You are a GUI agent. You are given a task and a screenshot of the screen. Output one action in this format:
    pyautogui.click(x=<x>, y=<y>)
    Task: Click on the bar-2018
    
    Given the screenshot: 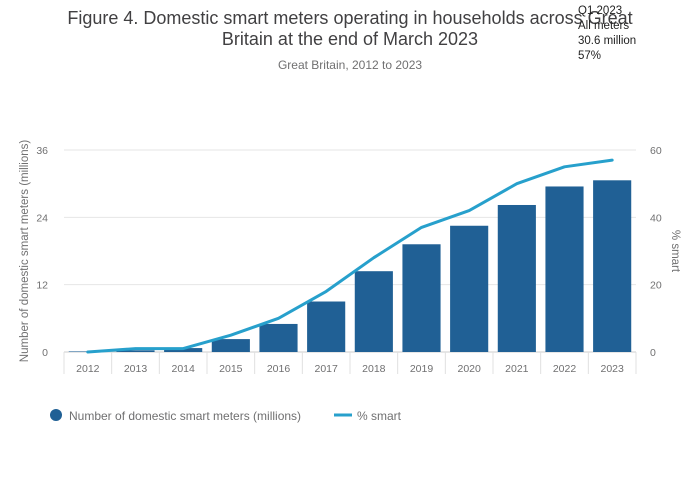 What is the action you would take?
    pyautogui.click(x=373, y=311)
    